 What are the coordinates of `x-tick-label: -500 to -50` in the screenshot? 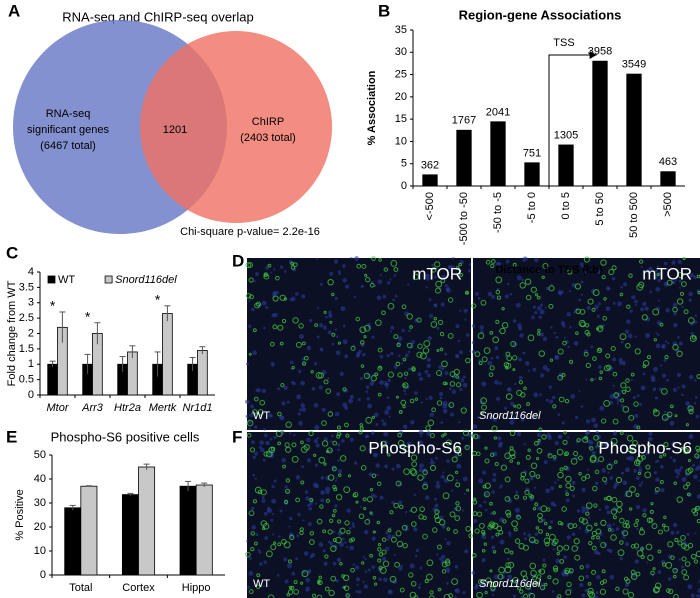 It's located at (464, 218).